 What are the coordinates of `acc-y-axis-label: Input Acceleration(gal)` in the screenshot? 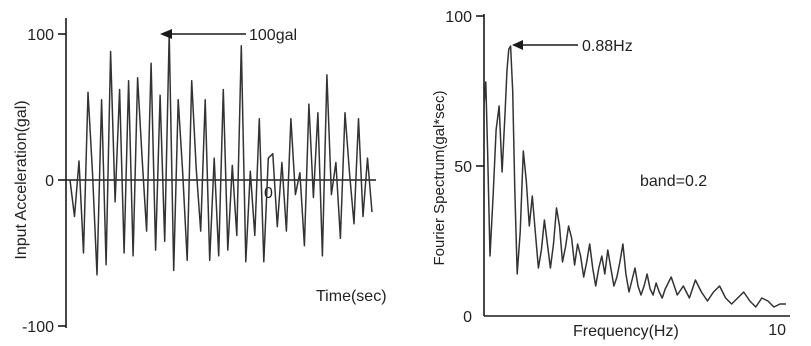 It's located at (21, 179).